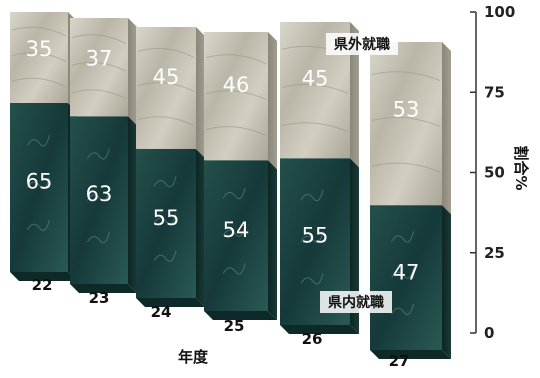  I want to click on data-label-lower: 63, so click(99, 194).